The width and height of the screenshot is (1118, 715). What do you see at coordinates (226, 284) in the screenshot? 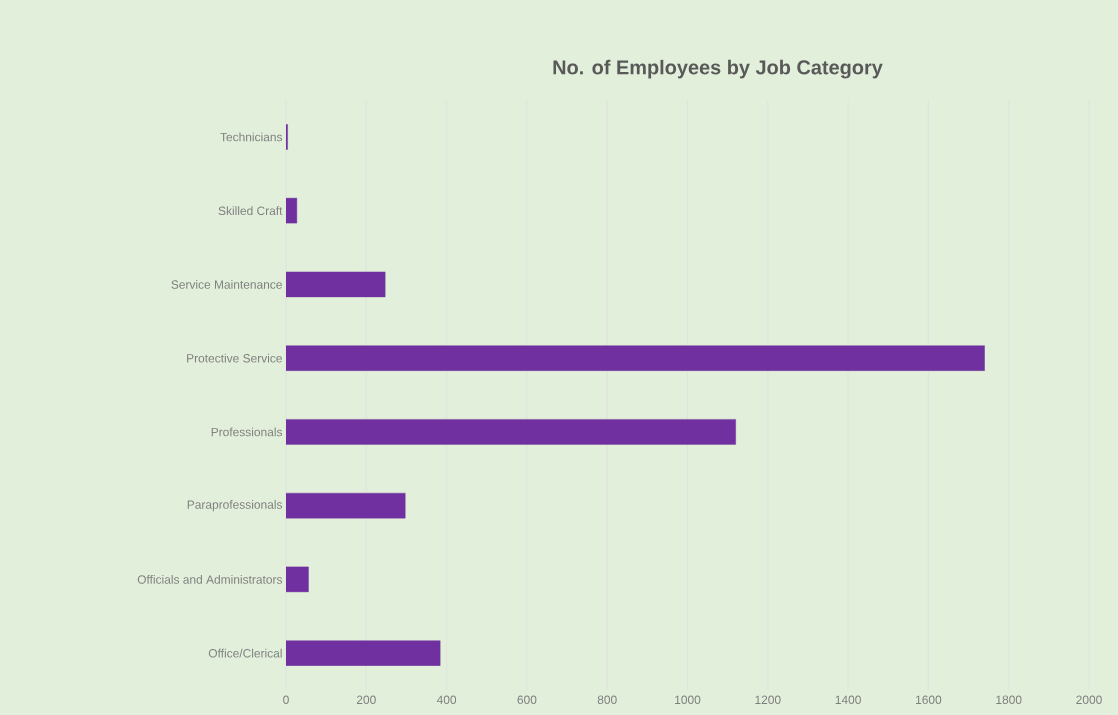
I see `y-tick-label: Service Maintenance` at bounding box center [226, 284].